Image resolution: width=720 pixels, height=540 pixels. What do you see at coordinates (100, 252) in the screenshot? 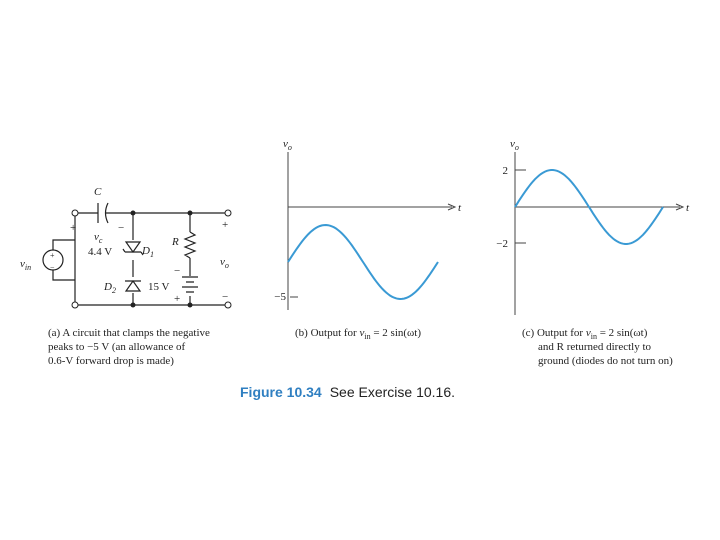
I see `label: 4.4 V` at bounding box center [100, 252].